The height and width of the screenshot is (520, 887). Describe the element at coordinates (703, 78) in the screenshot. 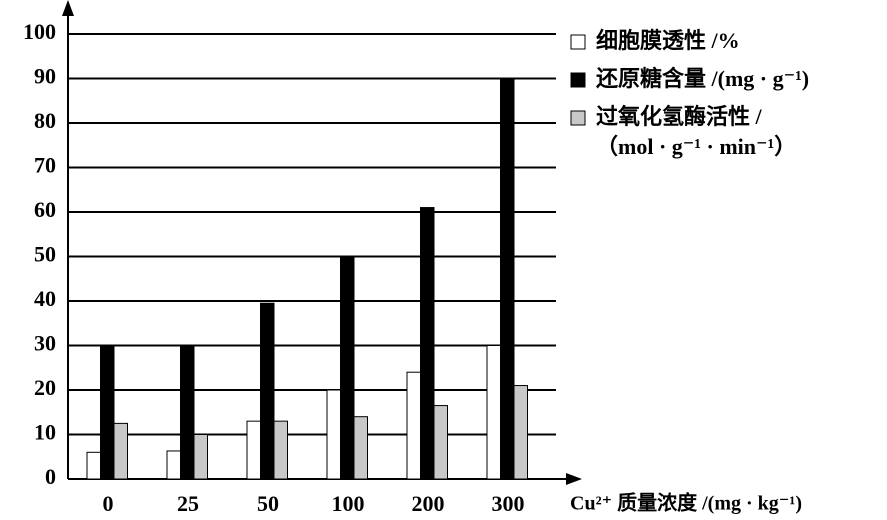

I see `legend-label: 还原糖含量 /(mg · g⁻¹)` at that location.